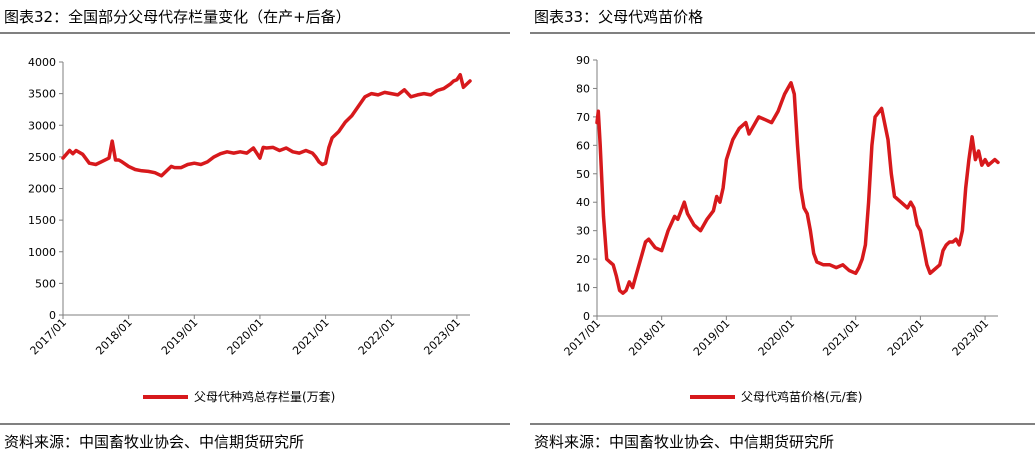 The height and width of the screenshot is (460, 1035). I want to click on chart-title: 图表33：父母代鸡苗价格, so click(619, 17).